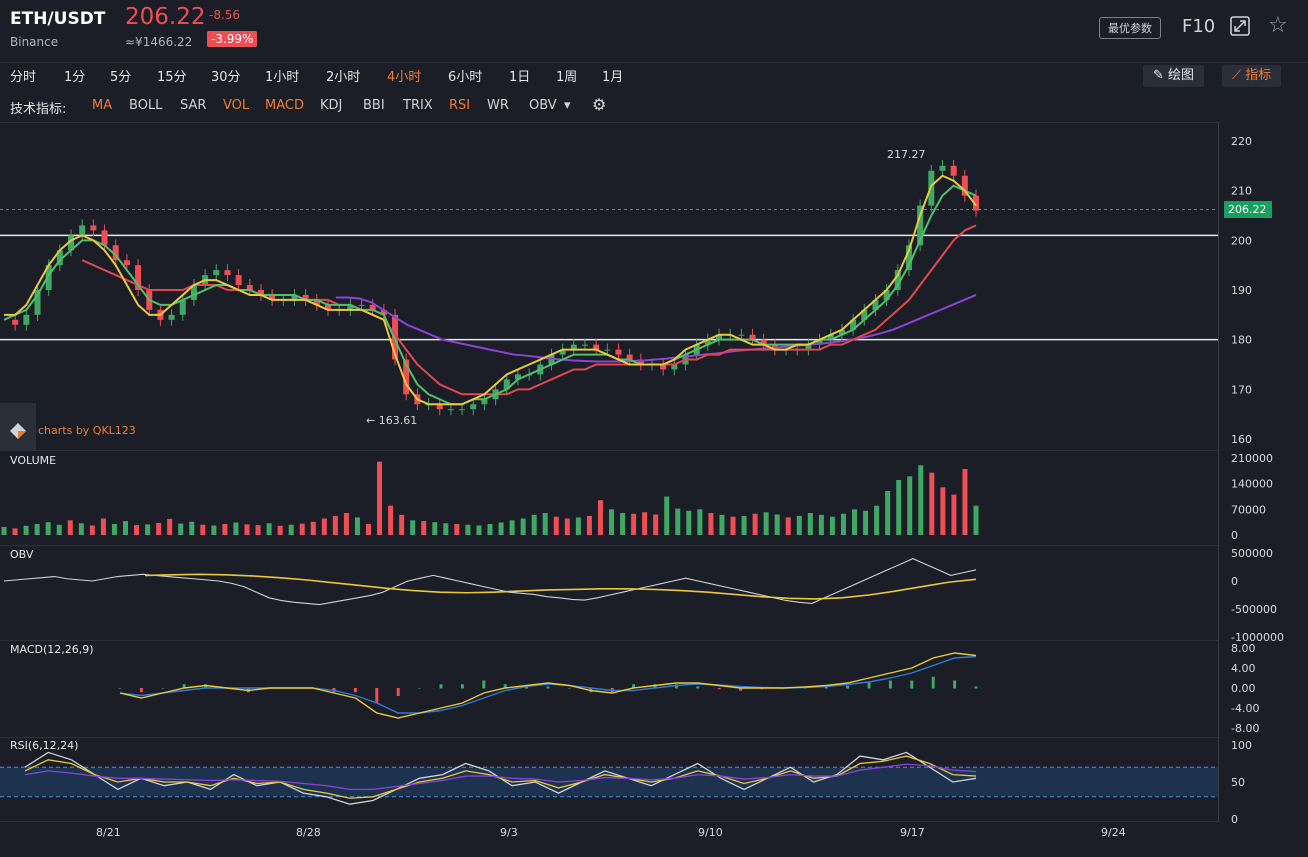  I want to click on price-y-tick: 220, so click(1241, 141).